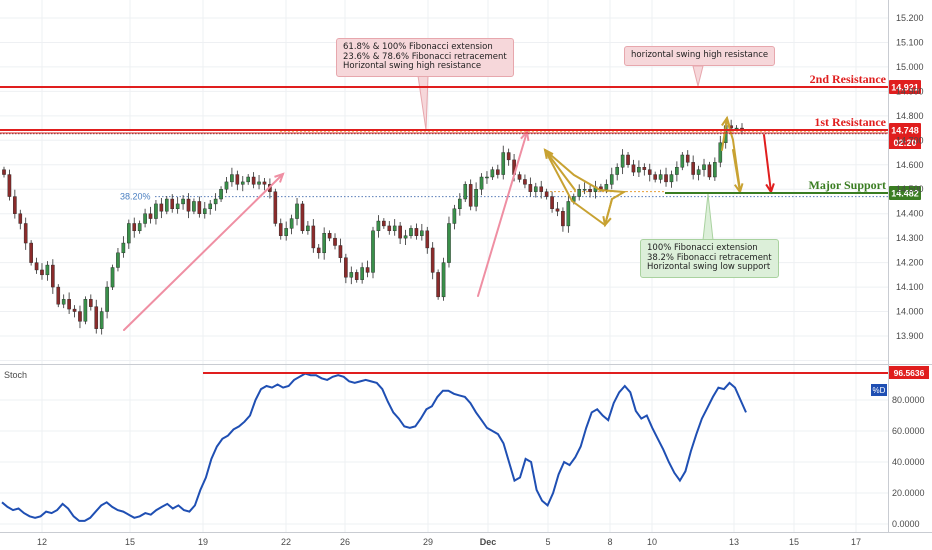 The image size is (932, 550). Describe the element at coordinates (488, 542) in the screenshot. I see `x-tick-label: Dec` at that location.